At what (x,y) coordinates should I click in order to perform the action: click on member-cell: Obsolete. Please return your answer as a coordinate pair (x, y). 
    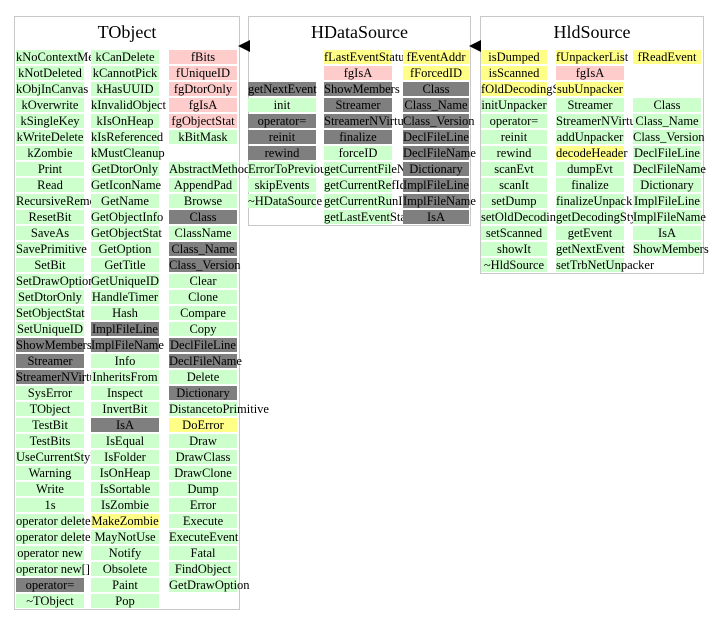
    Looking at the image, I should click on (125, 569).